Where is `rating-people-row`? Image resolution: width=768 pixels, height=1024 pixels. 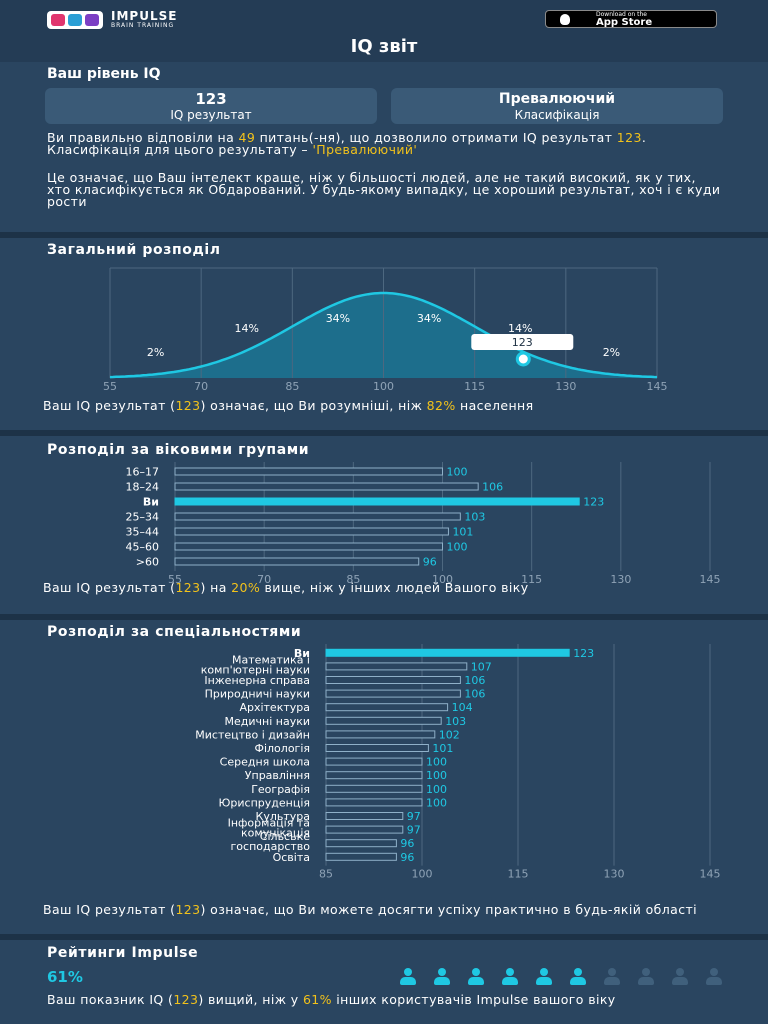 rating-people-row is located at coordinates (561, 978).